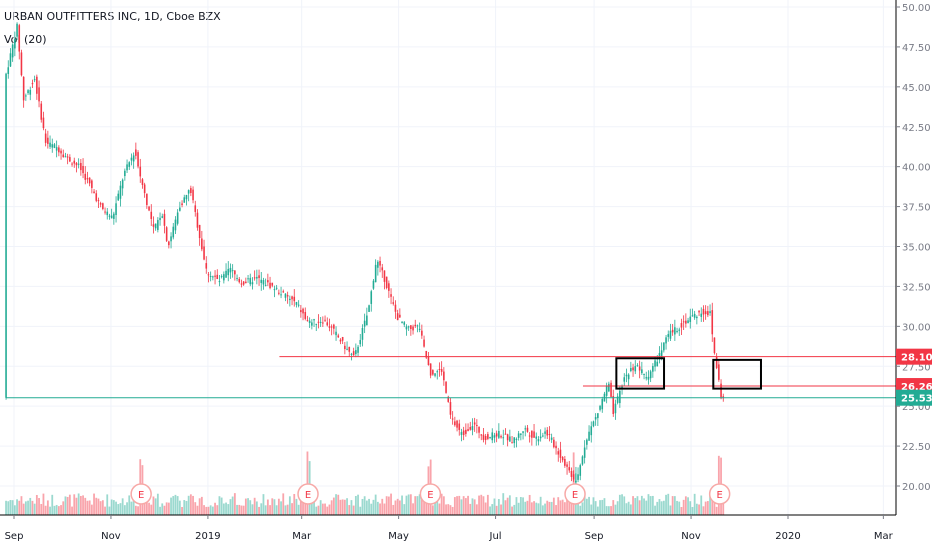 The image size is (932, 550). Describe the element at coordinates (14, 536) in the screenshot. I see `time-tick-label: Sep` at that location.